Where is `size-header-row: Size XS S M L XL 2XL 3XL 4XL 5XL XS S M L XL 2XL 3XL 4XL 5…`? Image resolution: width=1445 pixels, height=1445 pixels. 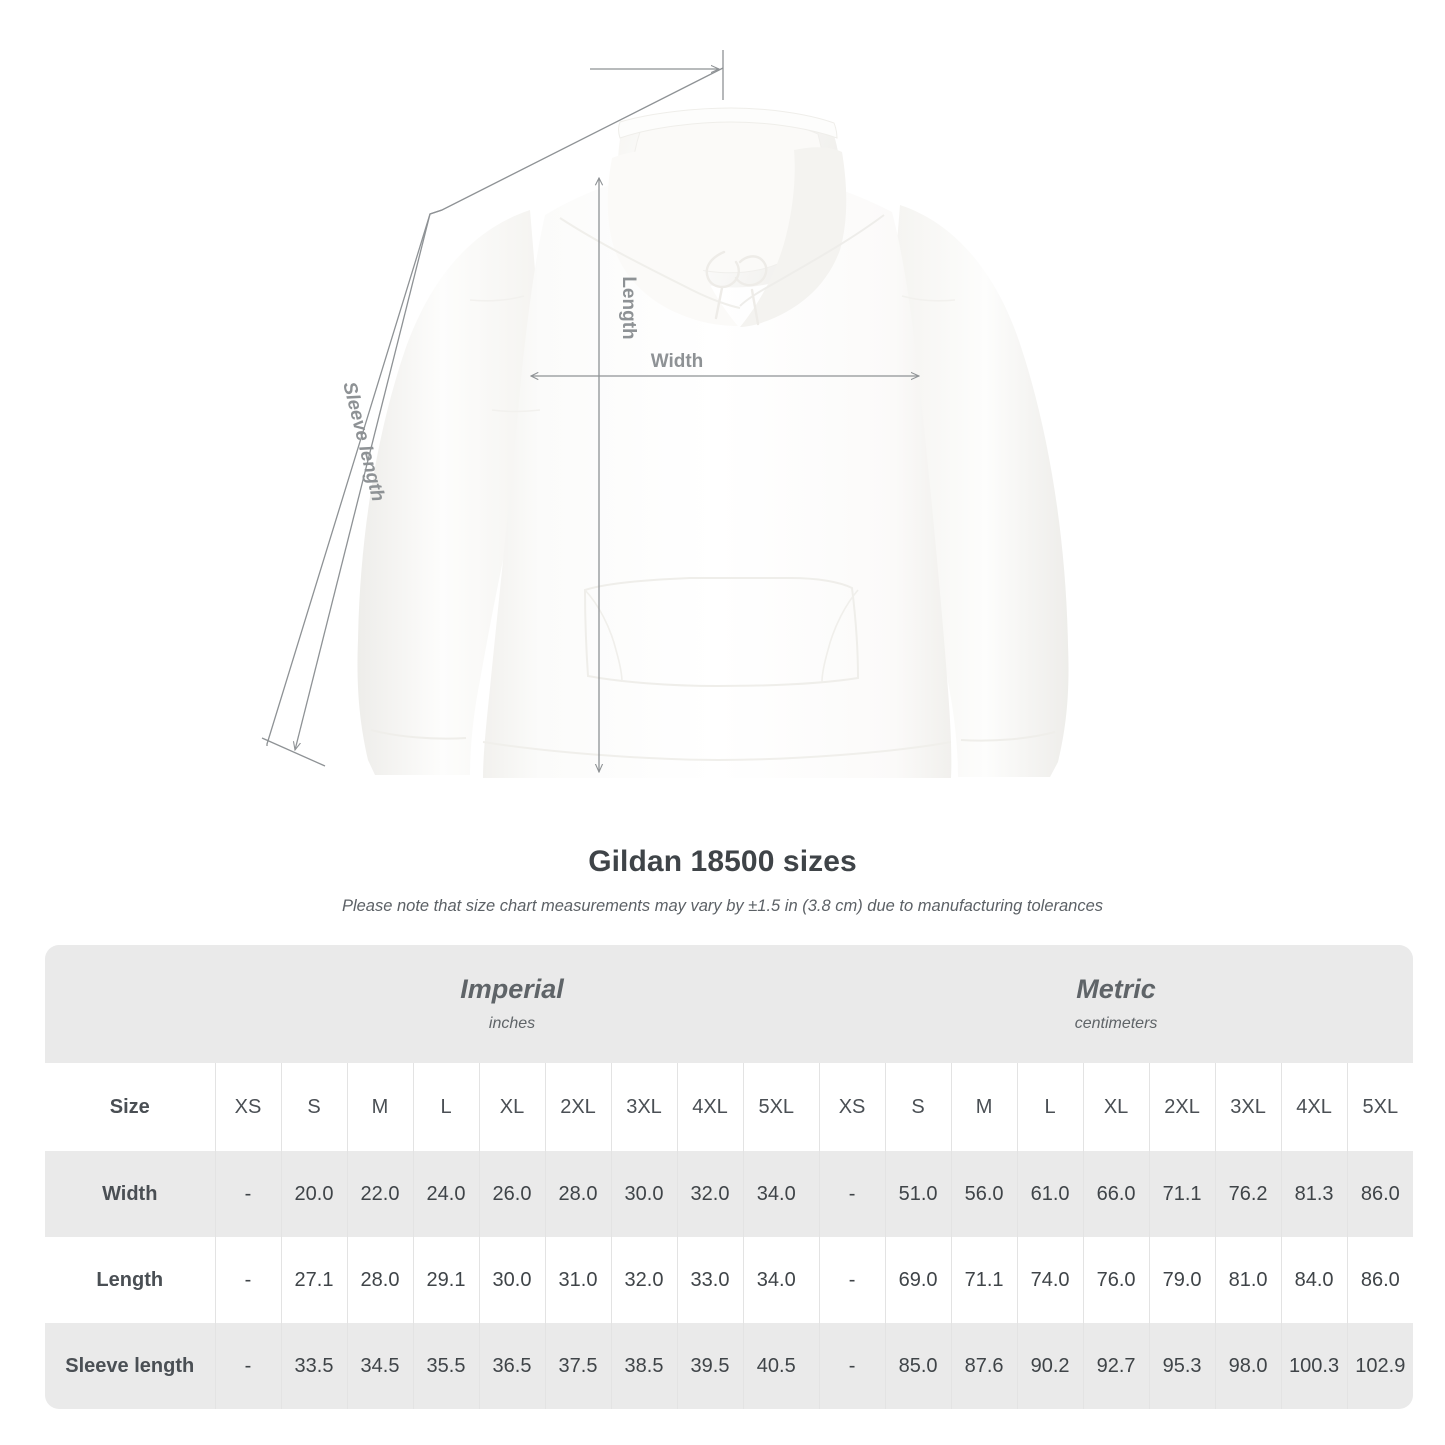
size-header-row: Size XS S M L XL 2XL 3XL 4XL 5XL XS S M L XL 2XL 3XL 4XL 5… is located at coordinates (729, 1107).